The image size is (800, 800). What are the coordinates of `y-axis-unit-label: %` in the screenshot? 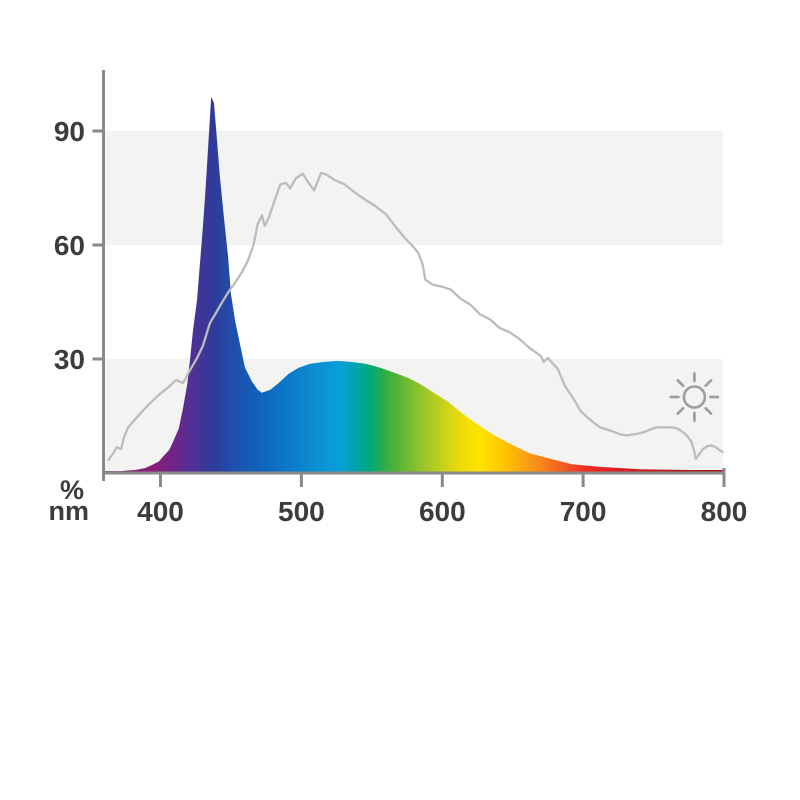 It's located at (72, 490).